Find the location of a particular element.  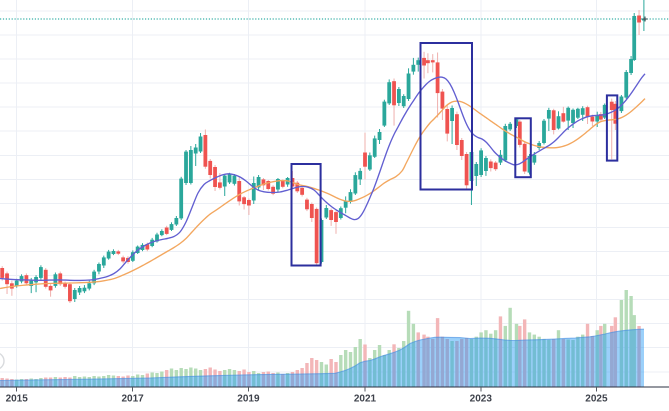

svg-text: 2015 is located at coordinates (17, 399).